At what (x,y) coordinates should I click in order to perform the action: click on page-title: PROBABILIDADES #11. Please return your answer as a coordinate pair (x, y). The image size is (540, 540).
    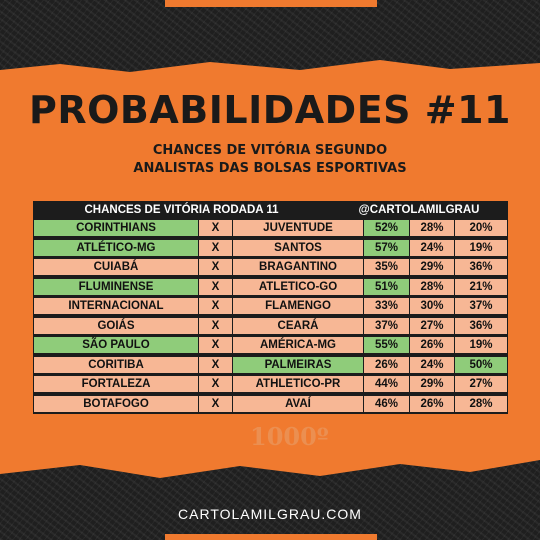
    Looking at the image, I should click on (269, 110).